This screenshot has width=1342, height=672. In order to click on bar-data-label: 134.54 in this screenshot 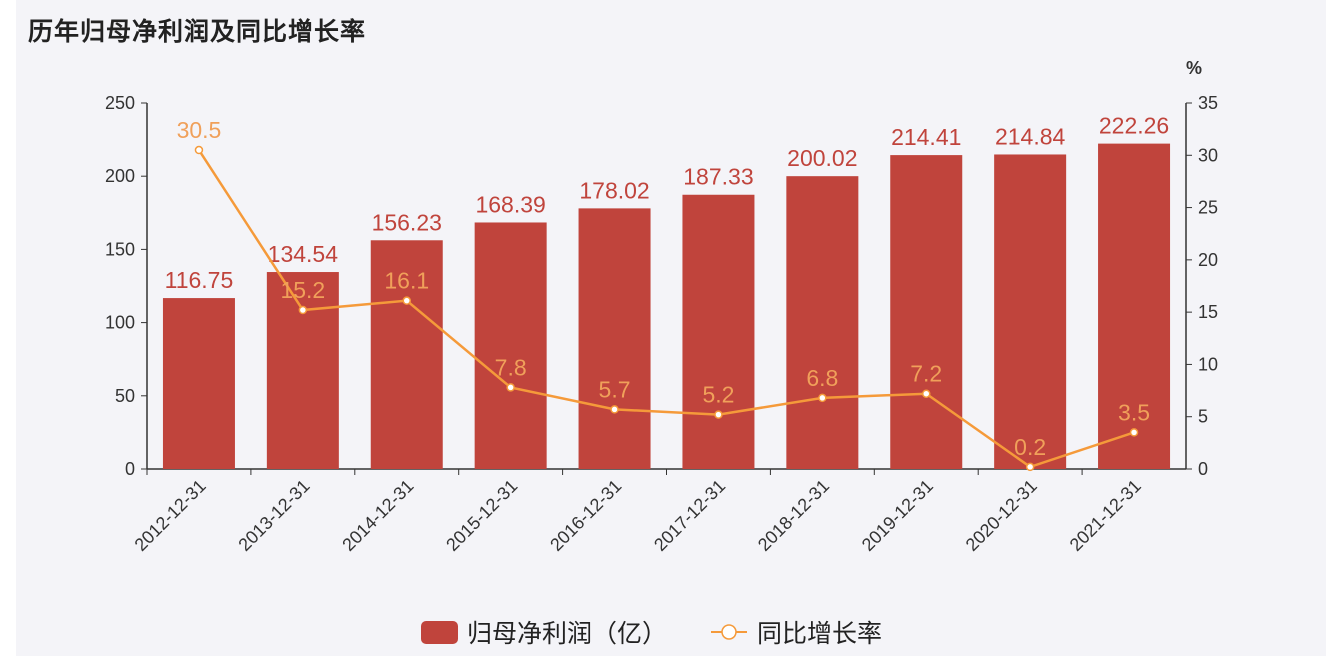, I will do `click(303, 254)`.